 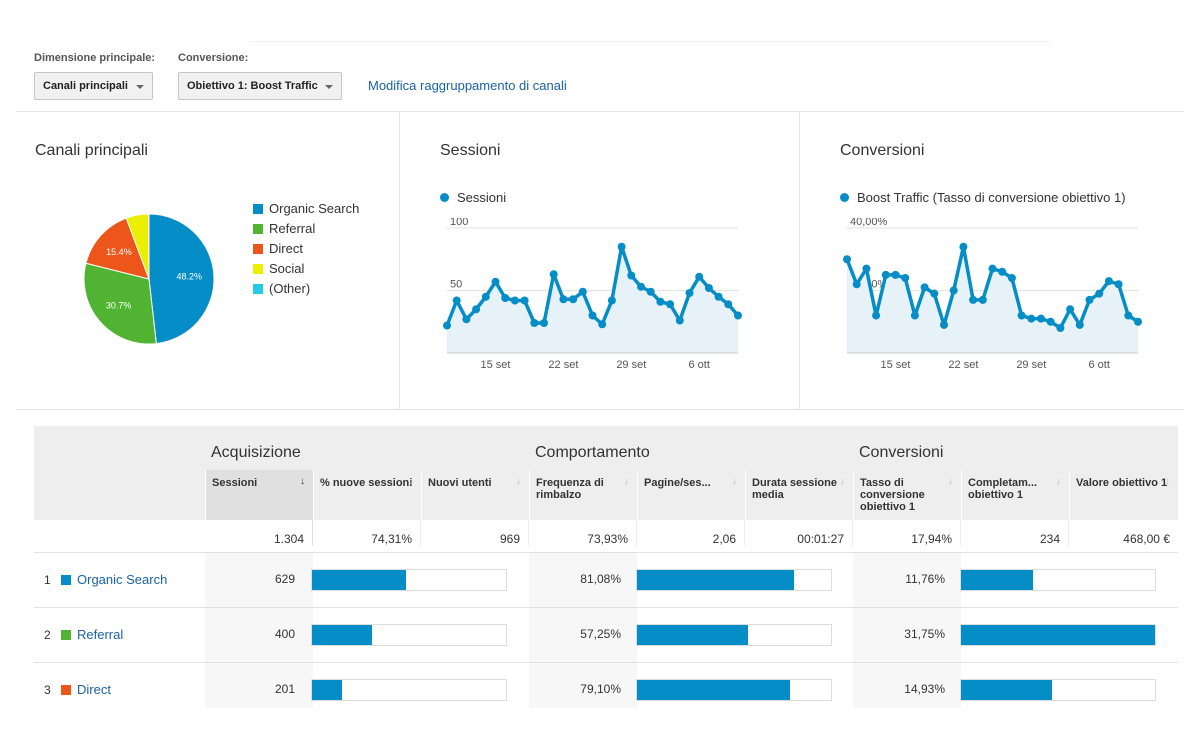 I want to click on col-header-label: % nuove sessioni, so click(x=366, y=483).